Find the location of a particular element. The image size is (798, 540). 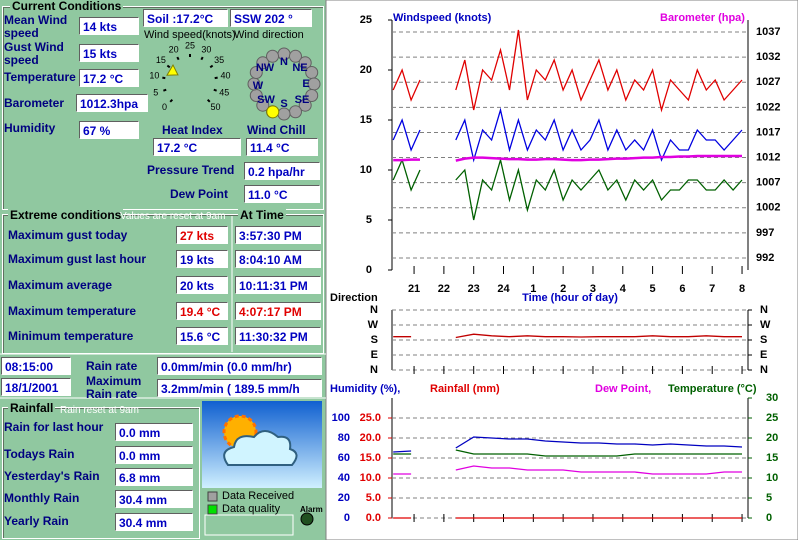

compass-label: NW is located at coordinates (265, 68).